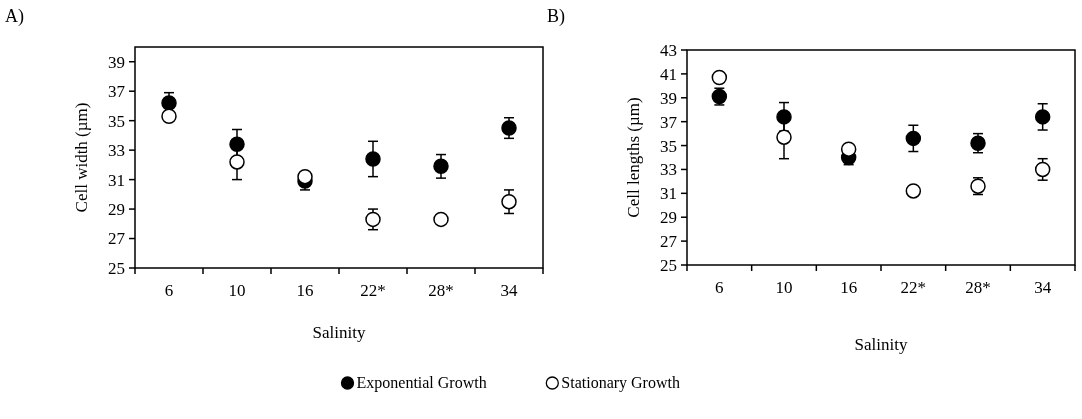 Image resolution: width=1082 pixels, height=419 pixels. Describe the element at coordinates (14, 16) in the screenshot. I see `chart-title: A)` at that location.